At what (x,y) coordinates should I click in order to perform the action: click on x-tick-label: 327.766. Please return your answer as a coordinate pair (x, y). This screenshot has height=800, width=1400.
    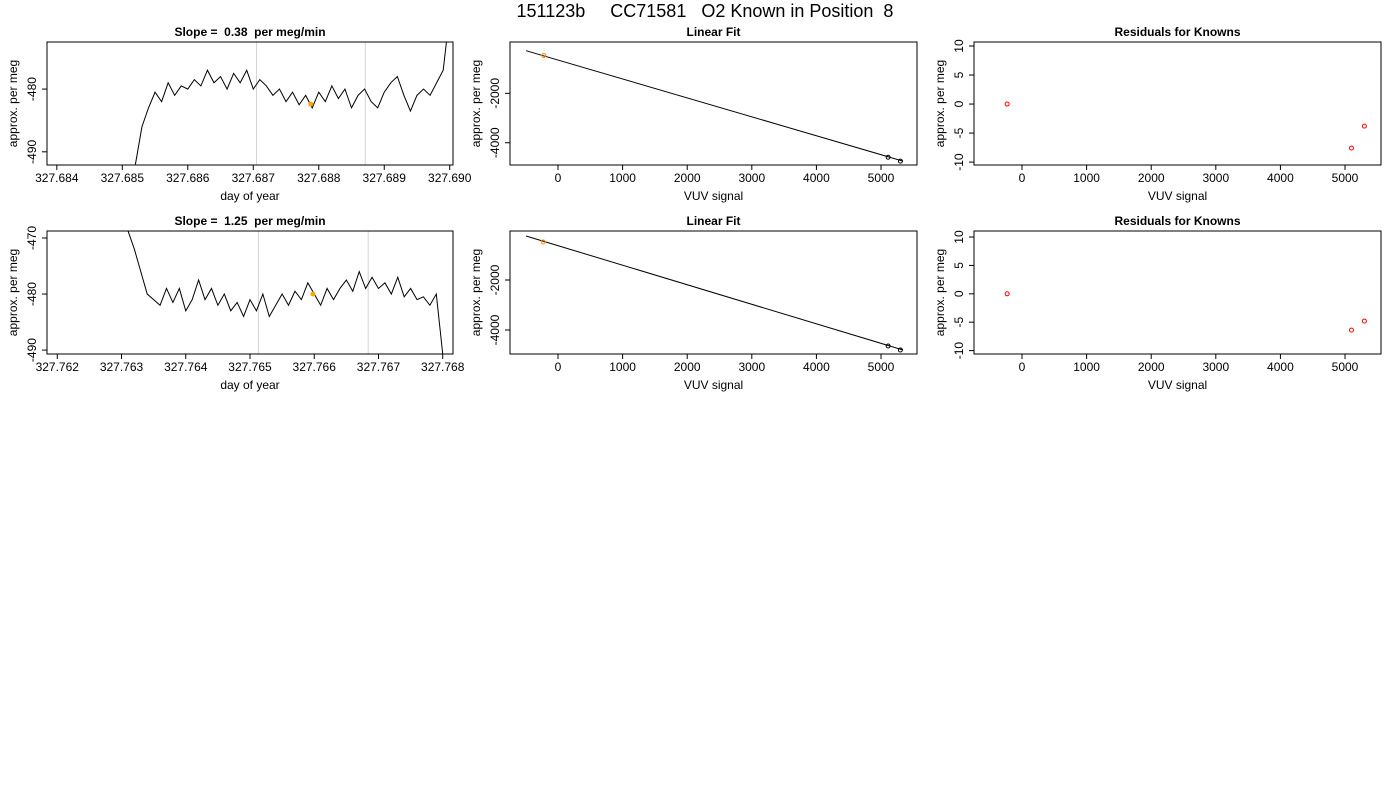
    Looking at the image, I should click on (315, 367).